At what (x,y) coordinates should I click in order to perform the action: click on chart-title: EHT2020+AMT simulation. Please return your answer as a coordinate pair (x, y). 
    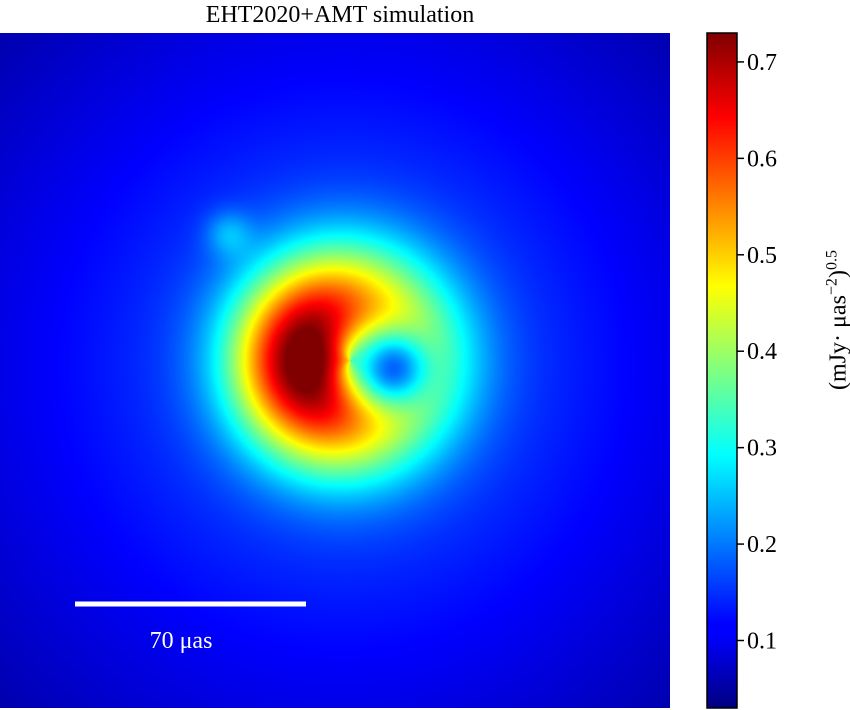
    Looking at the image, I should click on (340, 15).